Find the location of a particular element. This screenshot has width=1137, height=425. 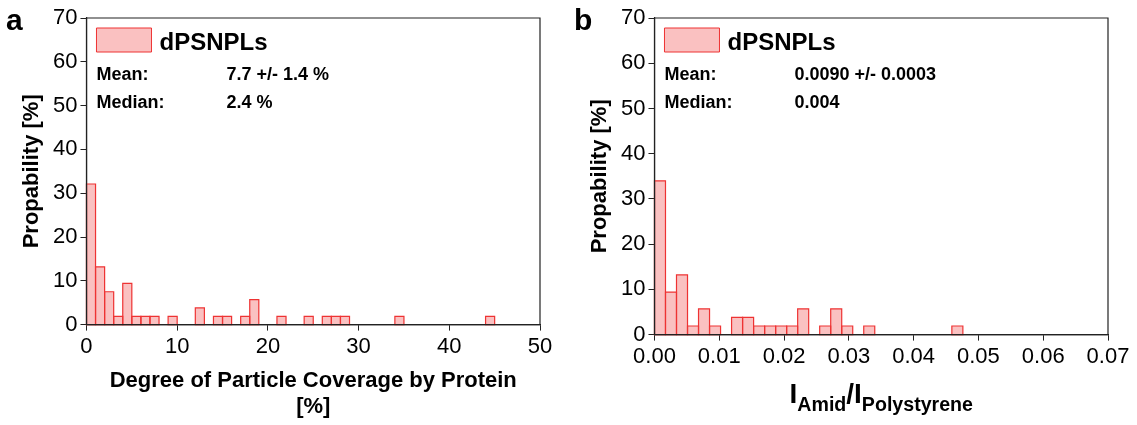

text: Median: 2.4 % is located at coordinates (184, 102).